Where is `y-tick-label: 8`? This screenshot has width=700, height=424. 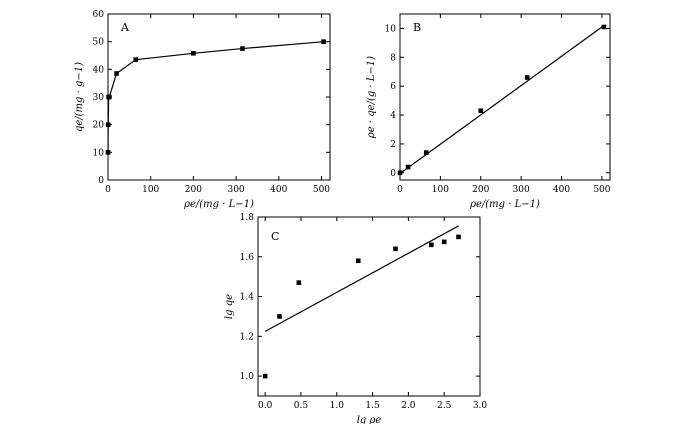 y-tick-label: 8 is located at coordinates (393, 58).